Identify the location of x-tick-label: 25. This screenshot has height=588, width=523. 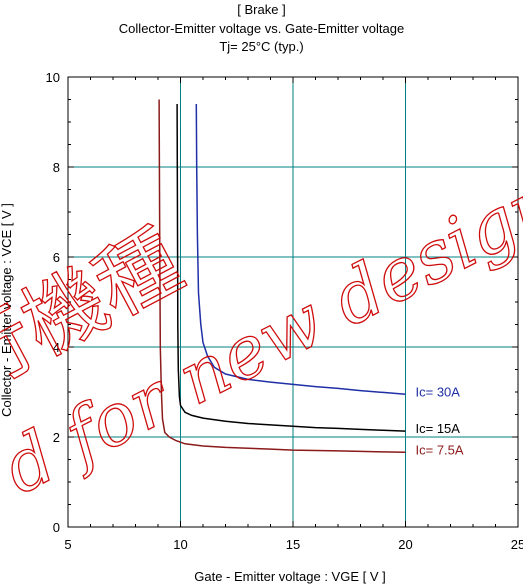
(517, 544).